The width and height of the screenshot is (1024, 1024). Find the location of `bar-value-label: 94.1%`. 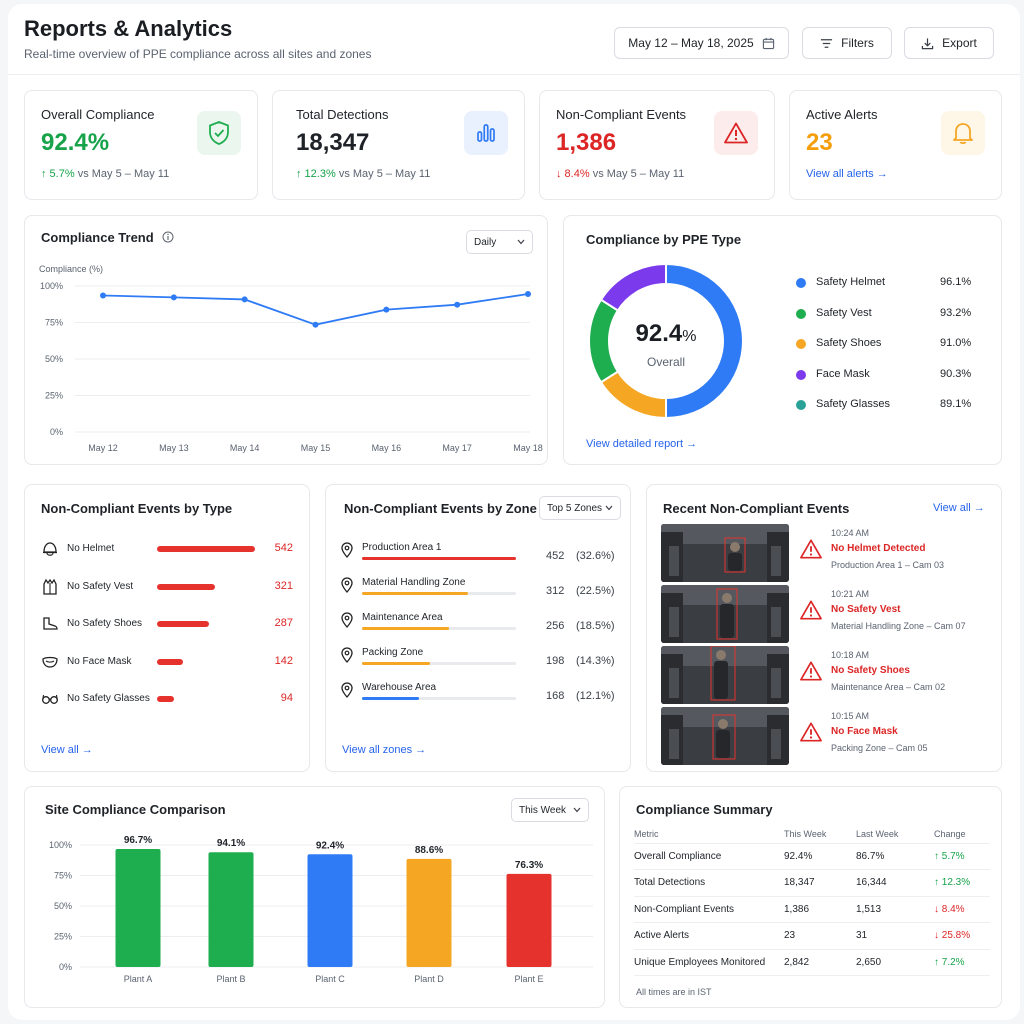

bar-value-label: 94.1% is located at coordinates (231, 843).